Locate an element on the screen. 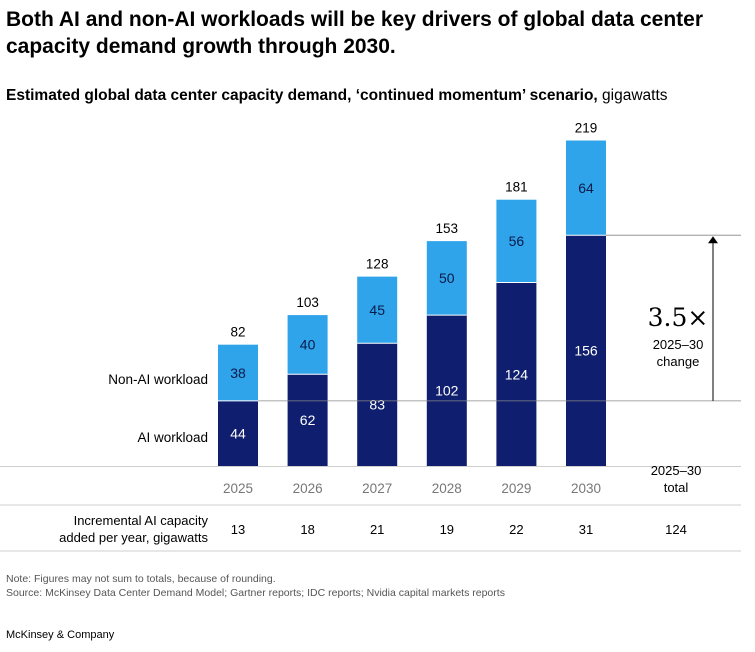 The image size is (755, 652). bar-non-ai-2028 is located at coordinates (446, 278).